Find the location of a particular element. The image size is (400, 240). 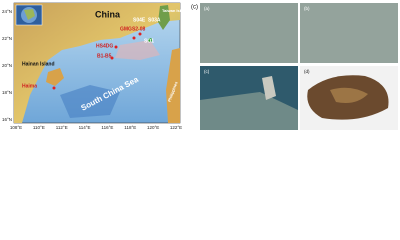

taiwan-shape is located at coordinates (164, 17).